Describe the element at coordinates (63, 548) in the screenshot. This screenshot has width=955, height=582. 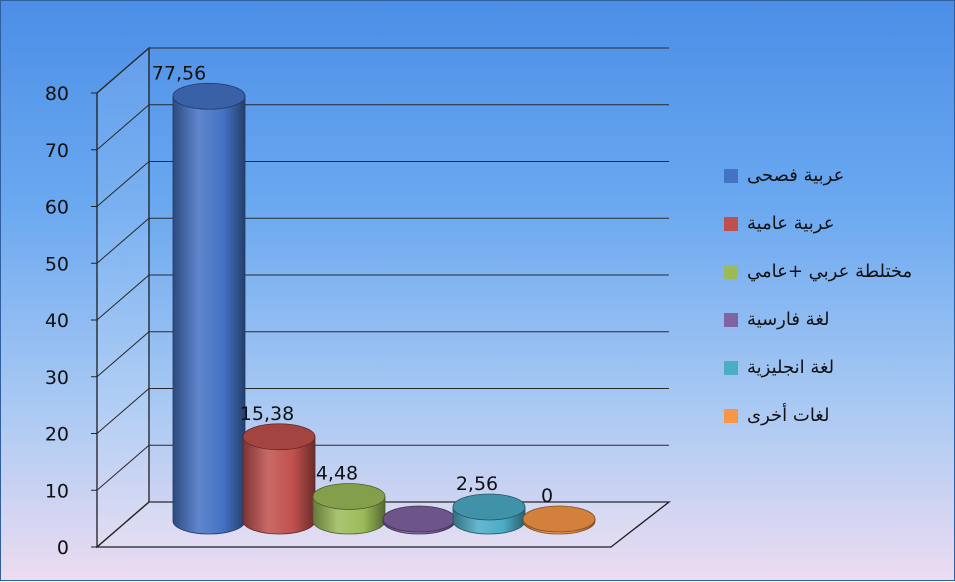
I see `y-tick-label: 0` at that location.